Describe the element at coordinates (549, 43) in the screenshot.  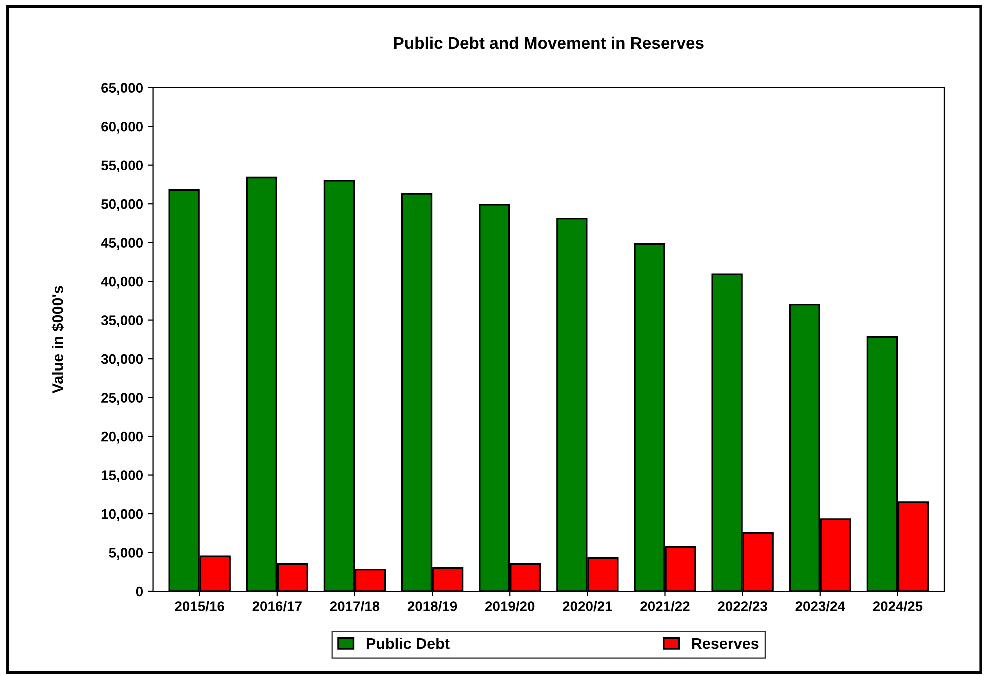
I see `chart-title: Public Debt and Movement in Reserves` at that location.